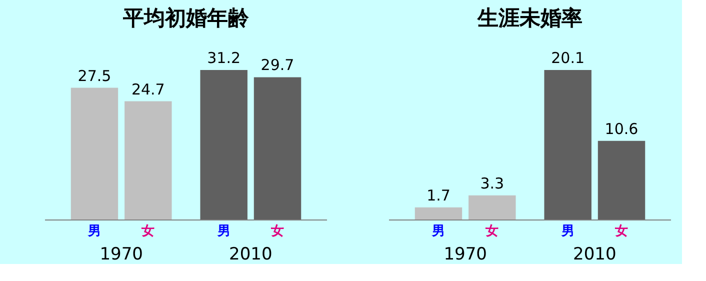 Image resolution: width=706 pixels, height=281 pixels. Describe the element at coordinates (568, 58) in the screenshot. I see `data-label: 20.1` at that location.